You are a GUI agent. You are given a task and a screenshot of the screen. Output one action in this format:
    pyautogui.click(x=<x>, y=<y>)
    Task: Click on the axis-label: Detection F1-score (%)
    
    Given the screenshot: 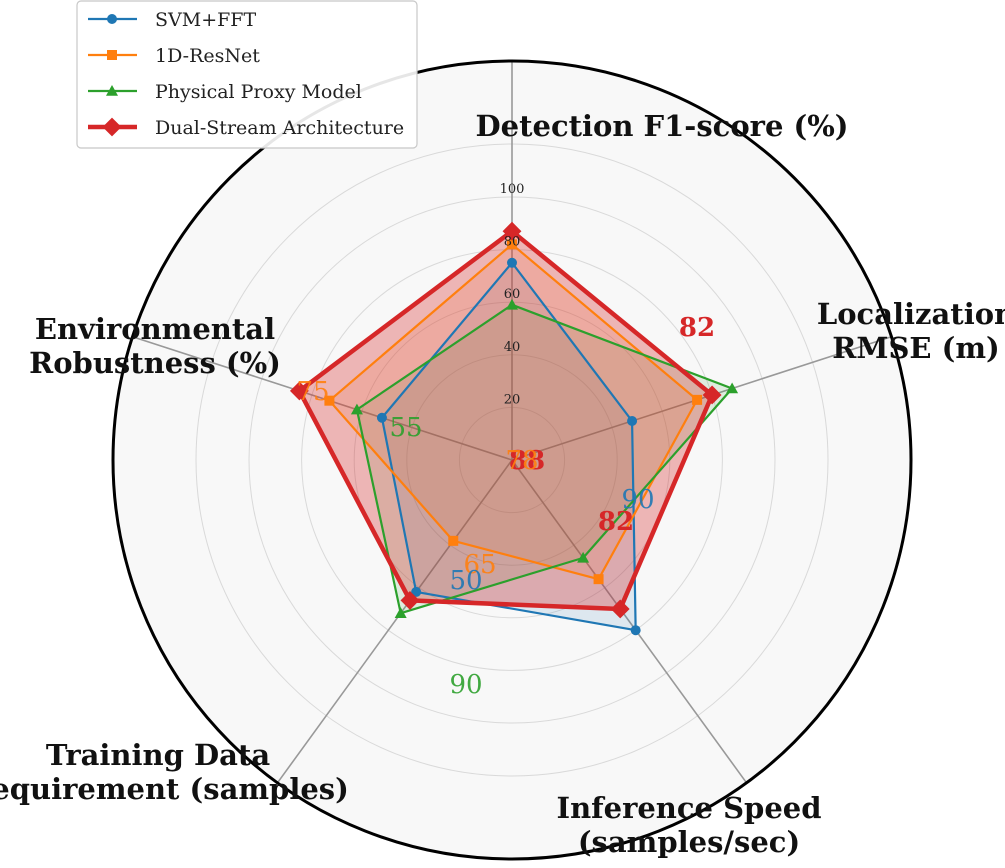 What is the action you would take?
    pyautogui.click(x=662, y=126)
    